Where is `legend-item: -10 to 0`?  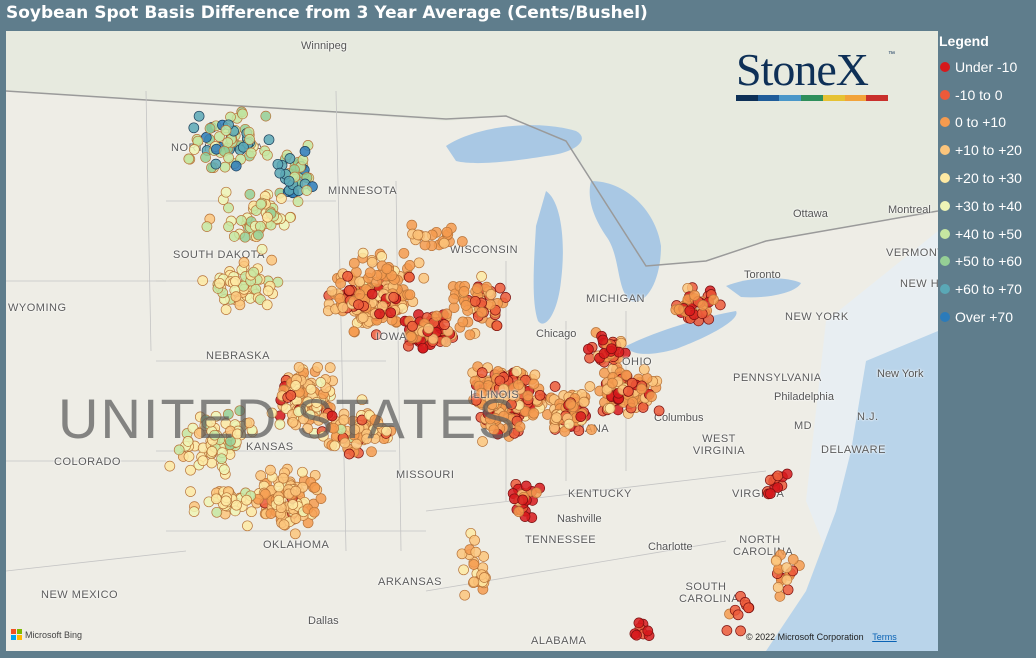 legend-item: -10 to 0 is located at coordinates (987, 95).